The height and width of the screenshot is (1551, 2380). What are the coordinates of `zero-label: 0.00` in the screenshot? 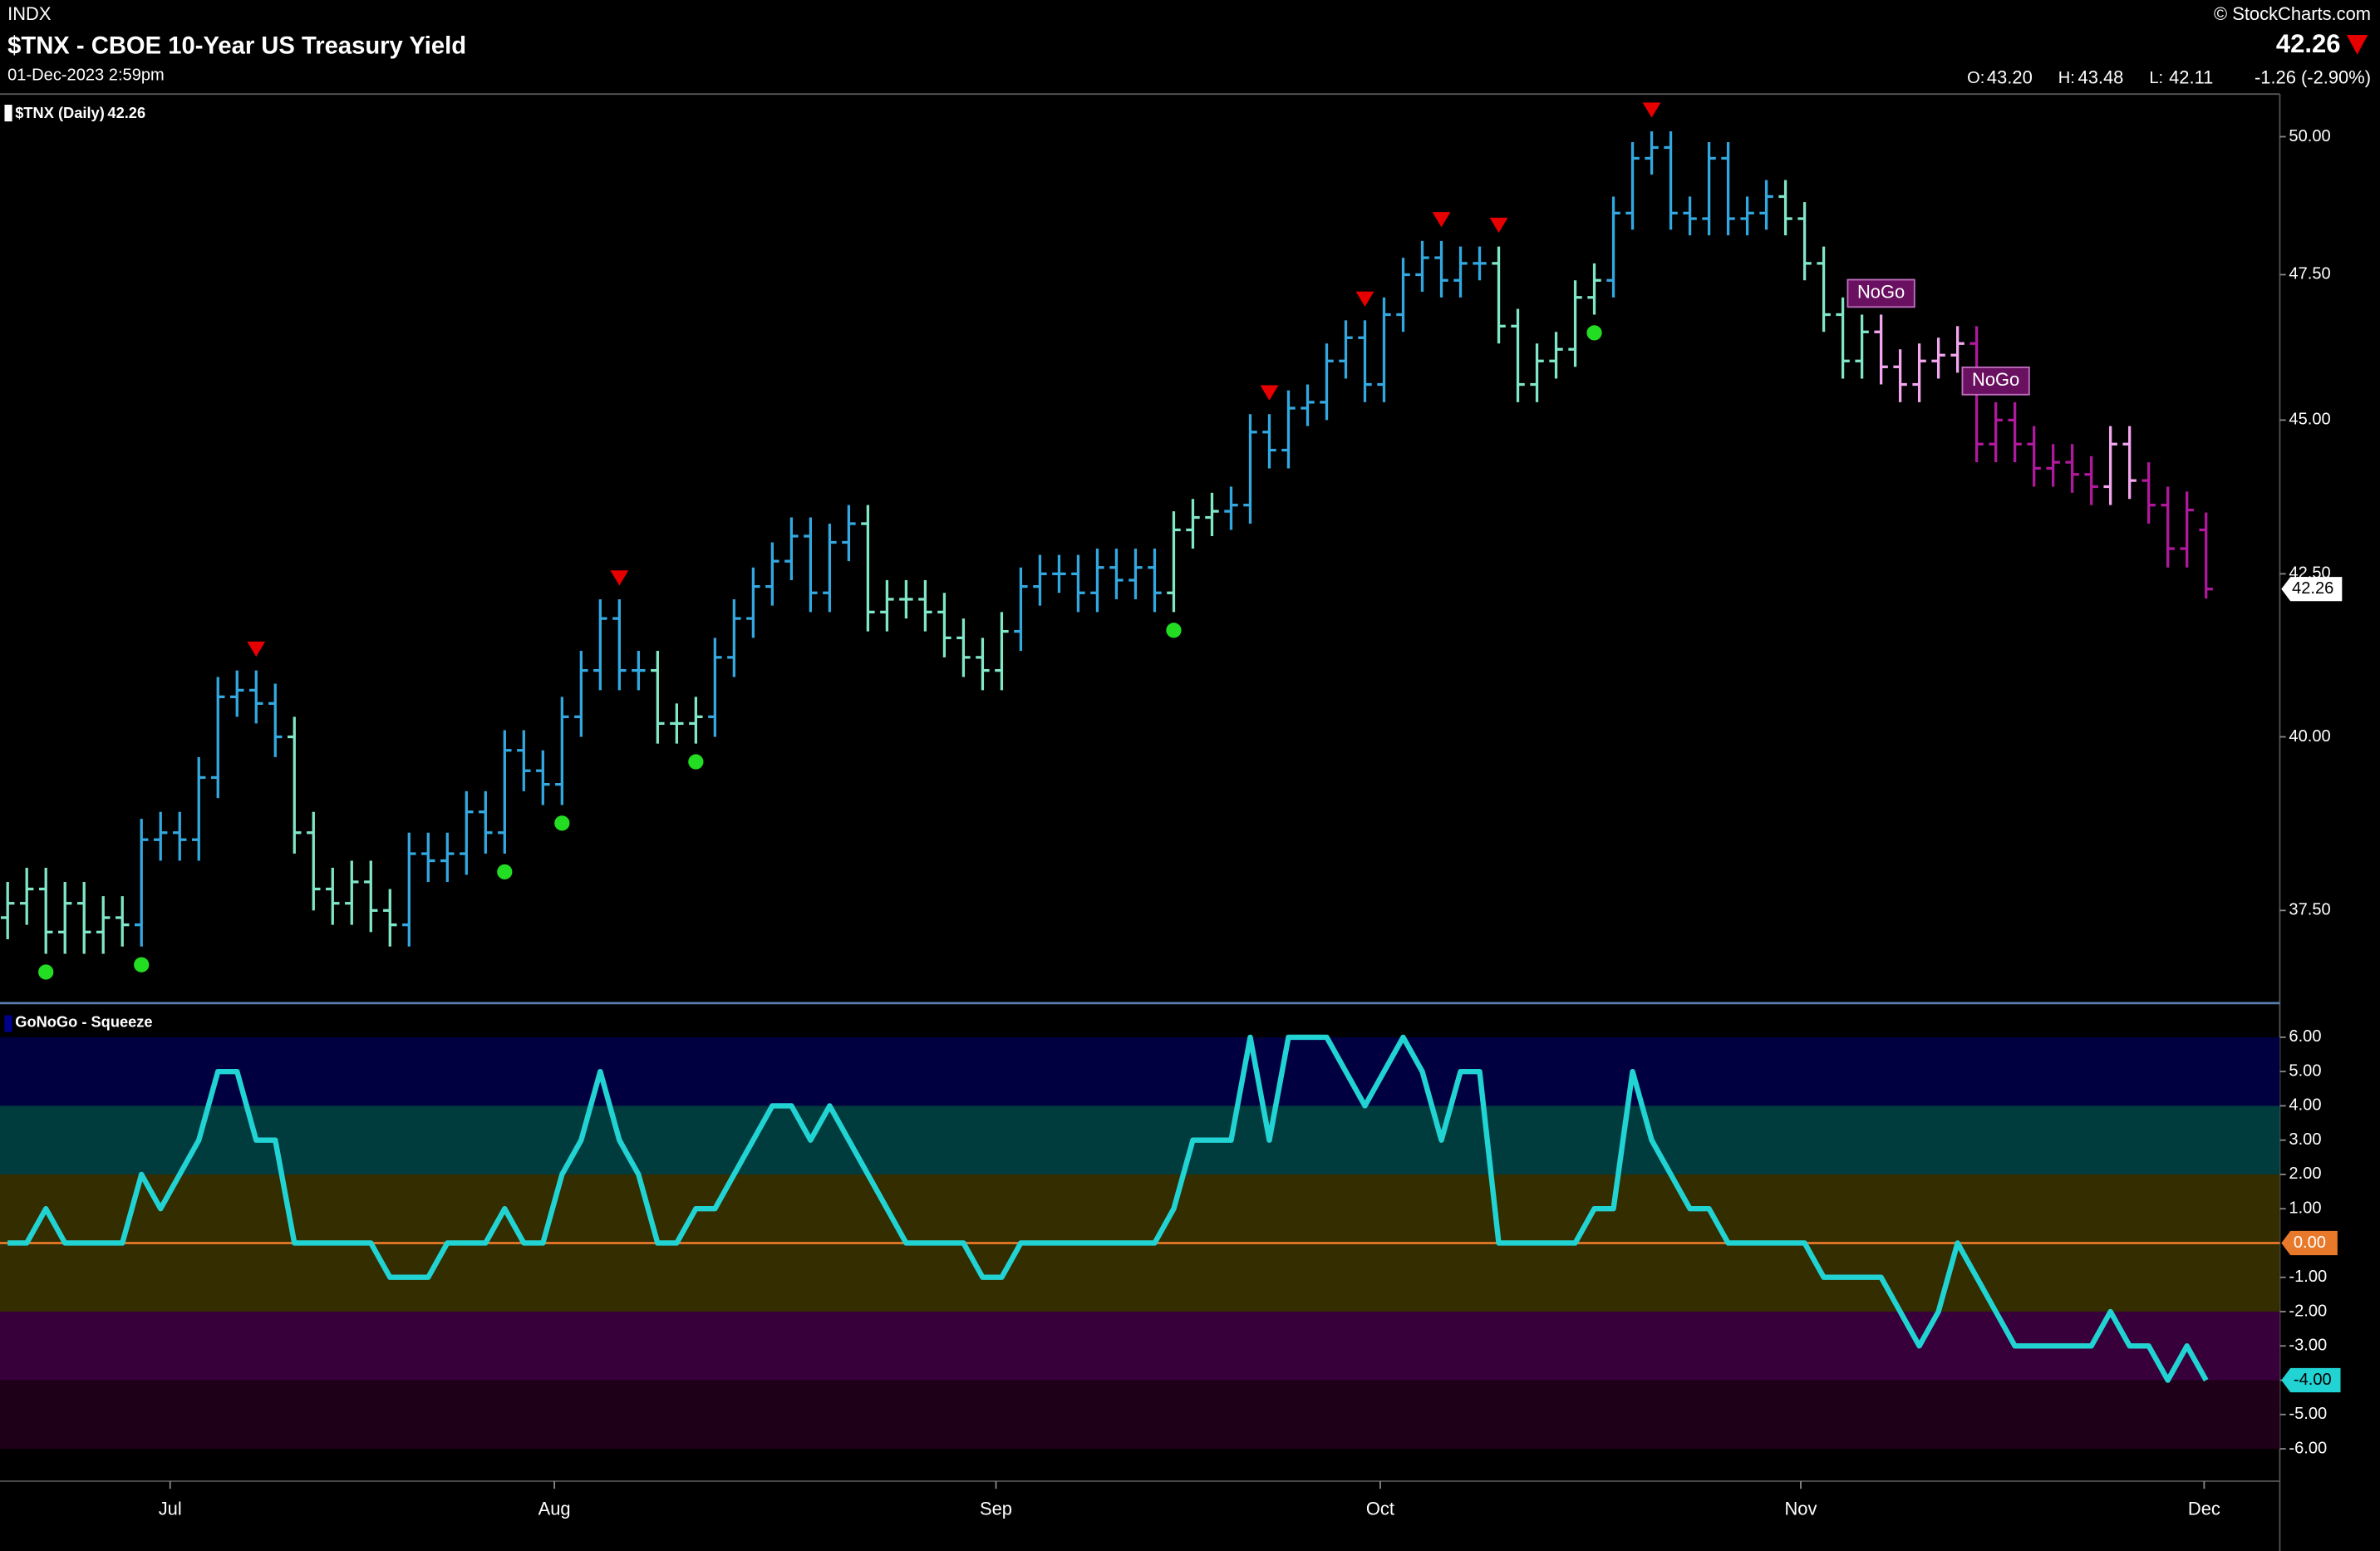 It's located at (2310, 1242).